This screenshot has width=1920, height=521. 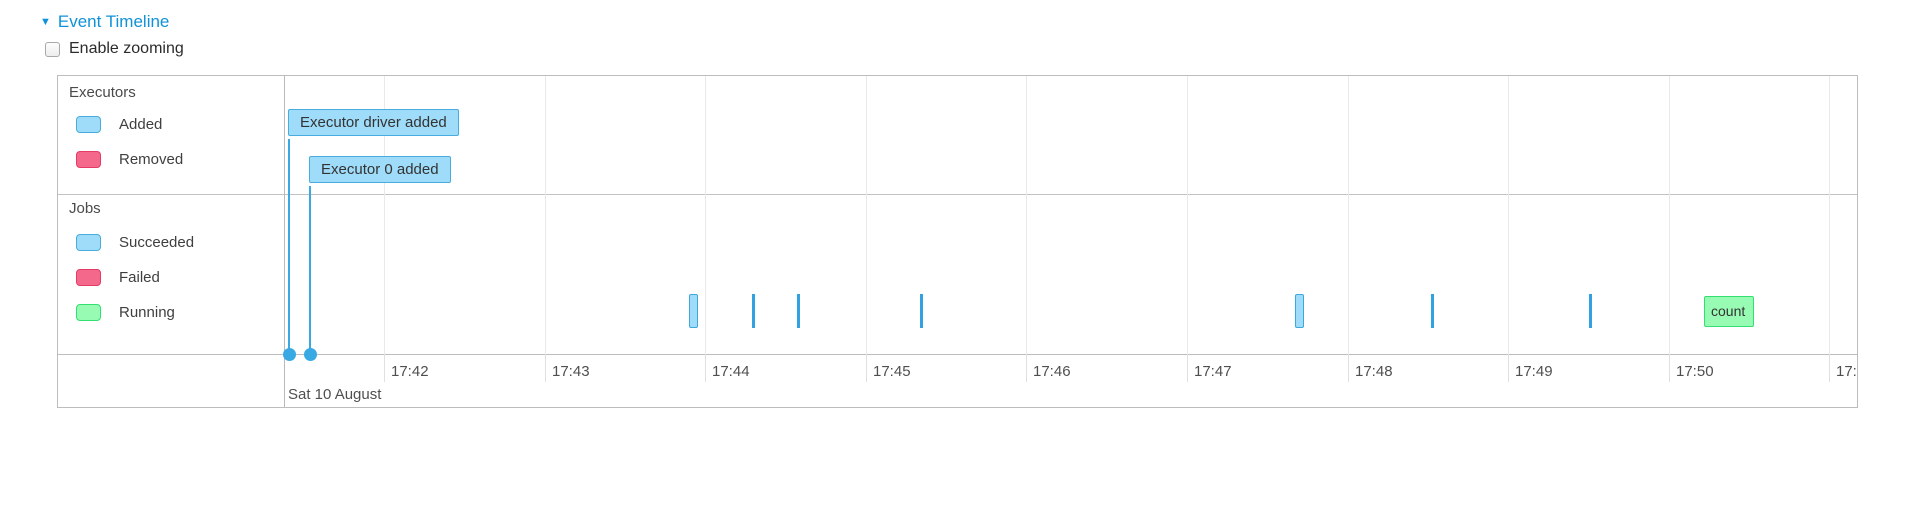 I want to click on lane-separator, so click(x=957, y=194).